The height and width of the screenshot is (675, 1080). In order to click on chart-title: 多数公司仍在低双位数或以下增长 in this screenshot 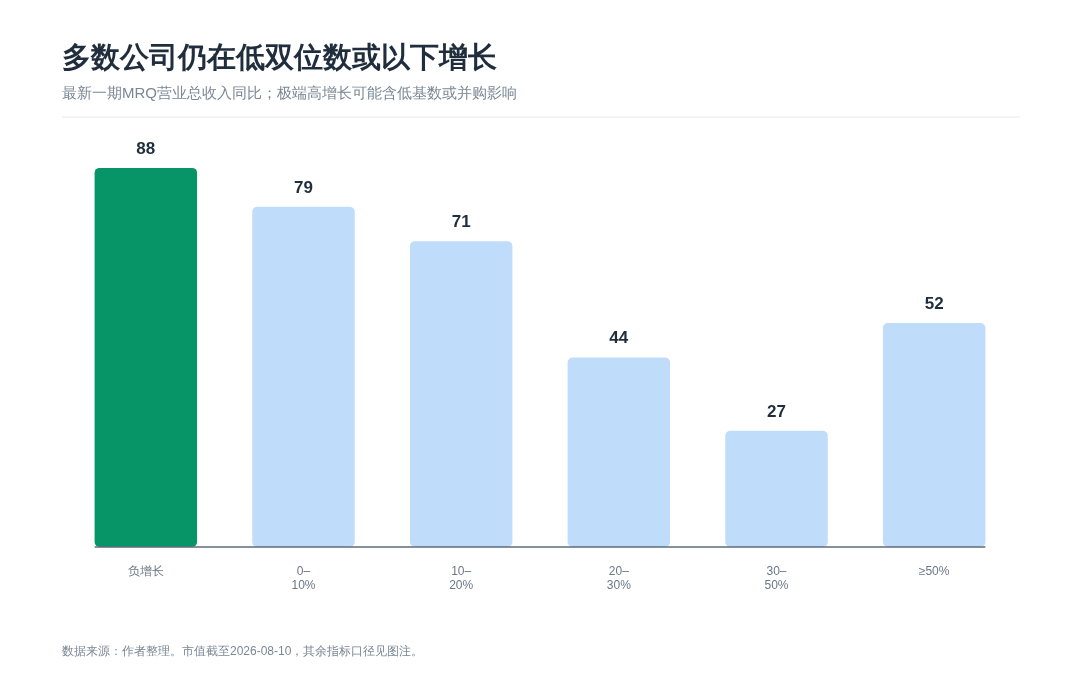, I will do `click(279, 57)`.